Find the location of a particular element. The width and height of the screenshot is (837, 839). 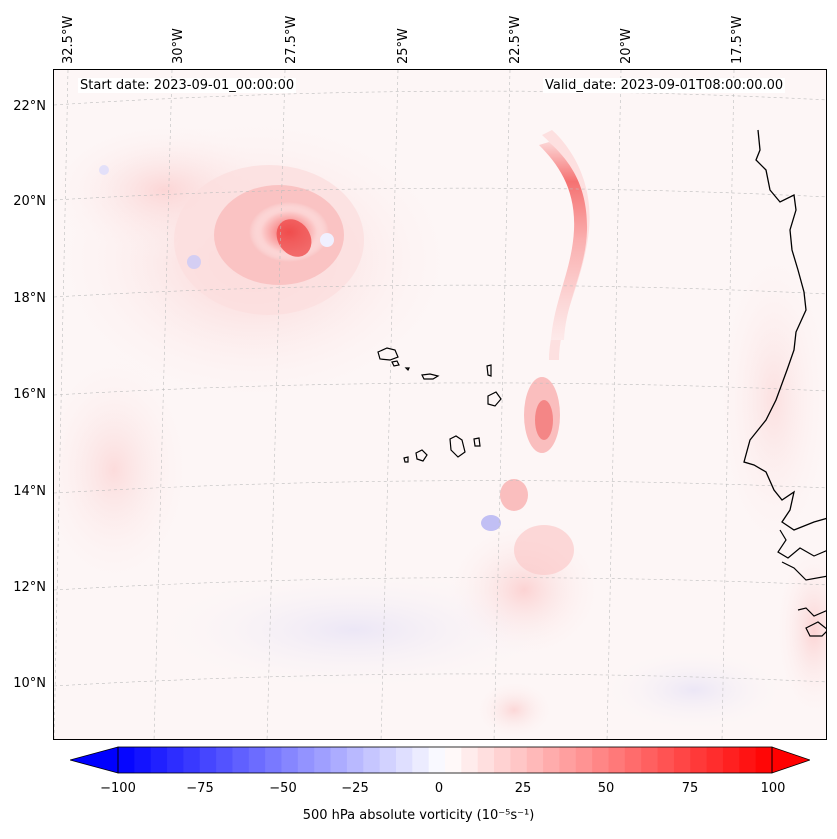

colorbar-cells is located at coordinates (445, 760).